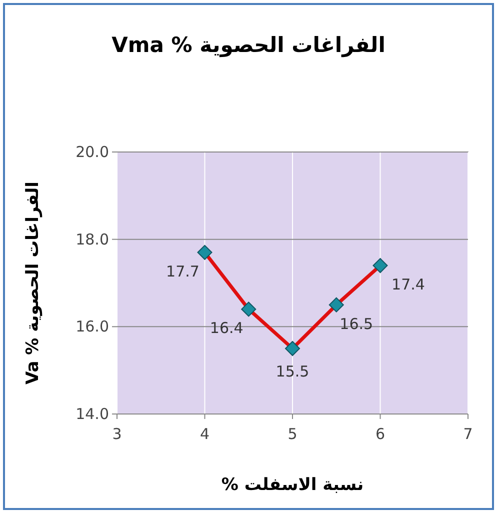 The width and height of the screenshot is (497, 513). I want to click on x-tick-label: 6, so click(380, 434).